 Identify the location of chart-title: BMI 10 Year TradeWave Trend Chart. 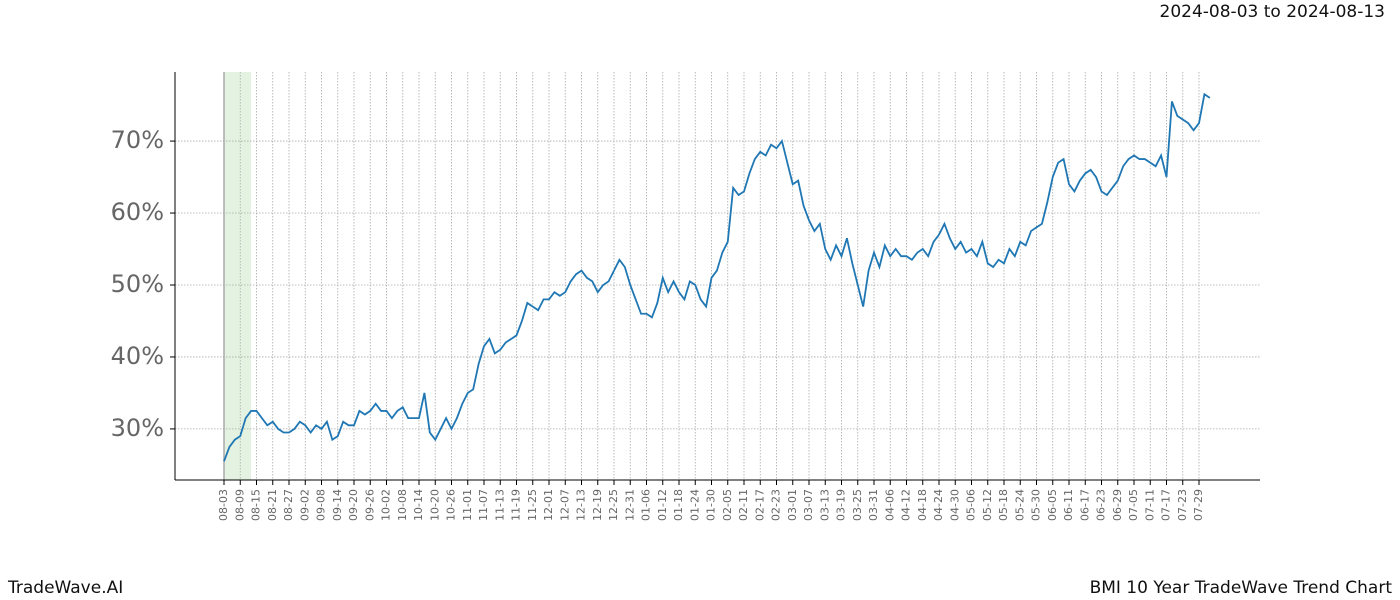
(1241, 588).